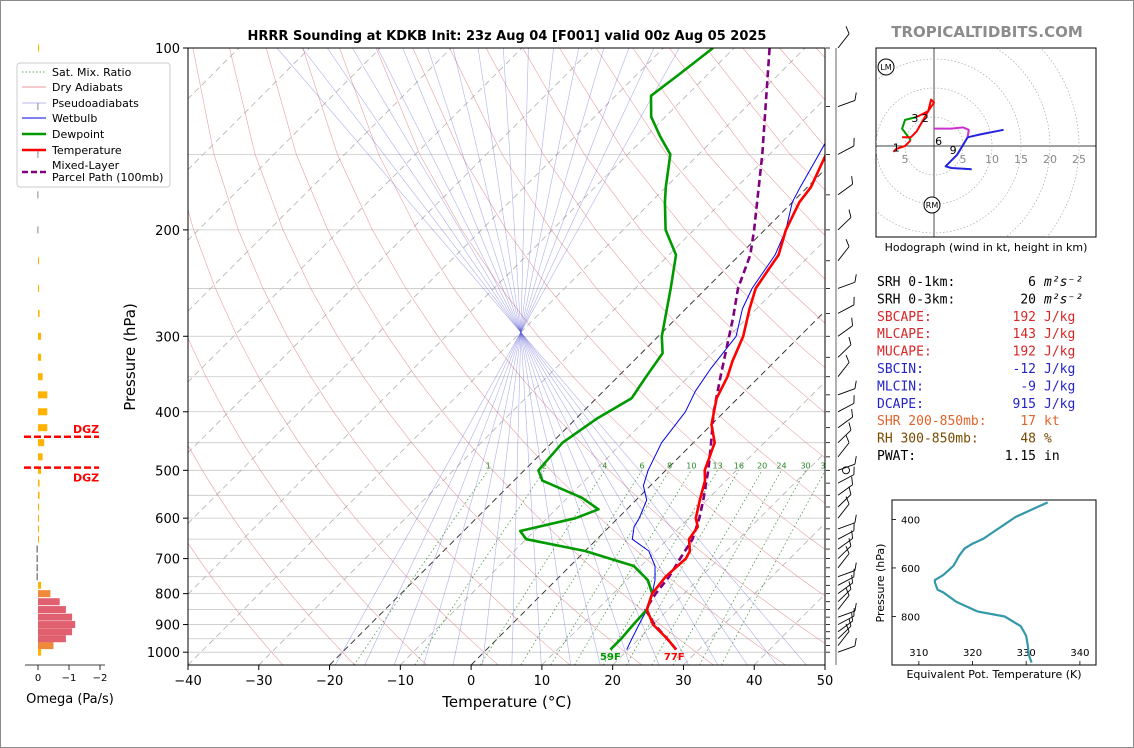 Image resolution: width=1134 pixels, height=748 pixels. Describe the element at coordinates (544, 465) in the screenshot. I see `mixing-ratio-label: 2` at that location.